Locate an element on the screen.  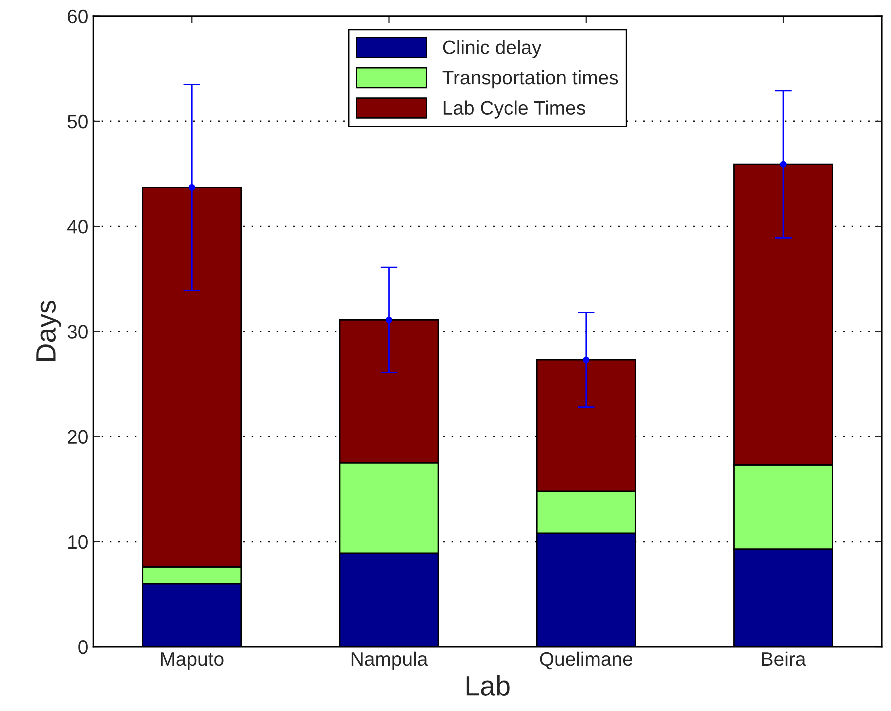
y-axis-title: Days is located at coordinates (49, 331).